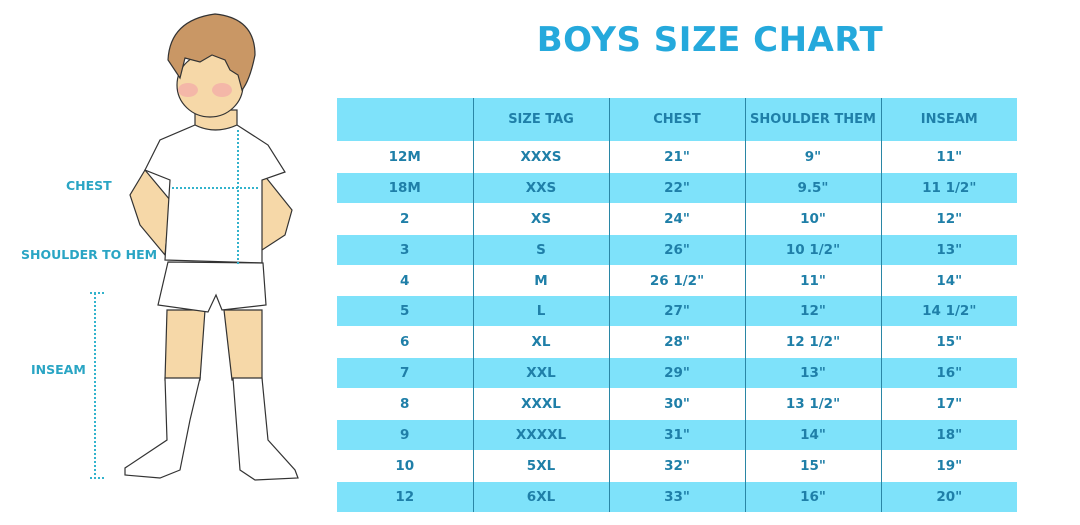  I want to click on cell-inseam: 19", so click(948, 465).